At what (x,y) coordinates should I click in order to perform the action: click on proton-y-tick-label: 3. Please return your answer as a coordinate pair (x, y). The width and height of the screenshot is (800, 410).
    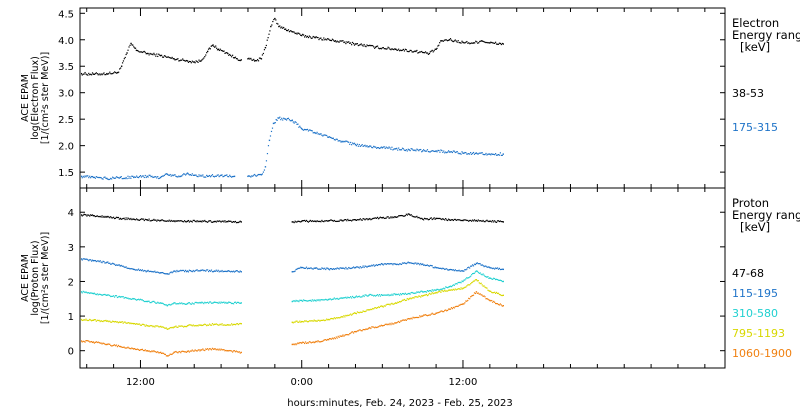
    Looking at the image, I should click on (71, 248).